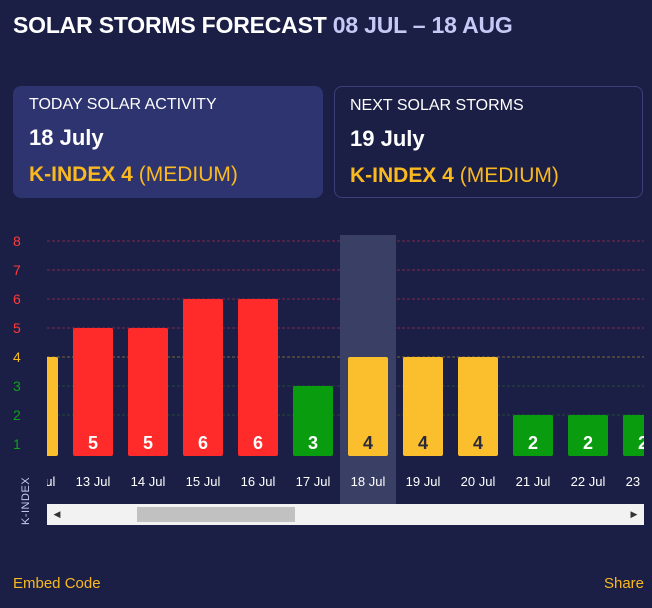  What do you see at coordinates (478, 481) in the screenshot?
I see `x-tick-label: 20 Jul` at bounding box center [478, 481].